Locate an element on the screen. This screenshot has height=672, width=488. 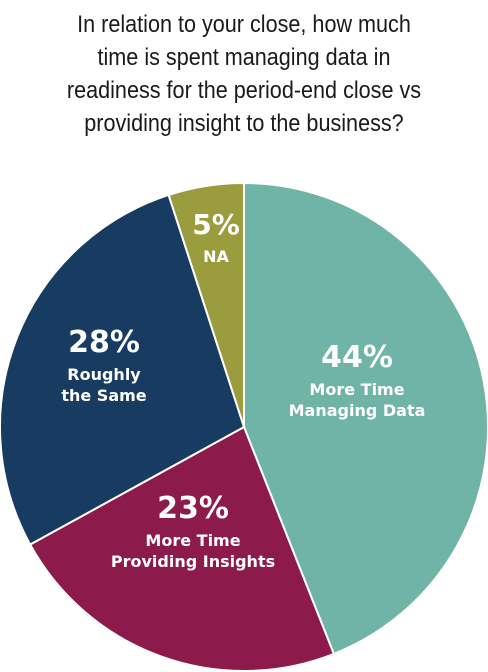
slice-category-label: Providing Insights is located at coordinates (193, 561).